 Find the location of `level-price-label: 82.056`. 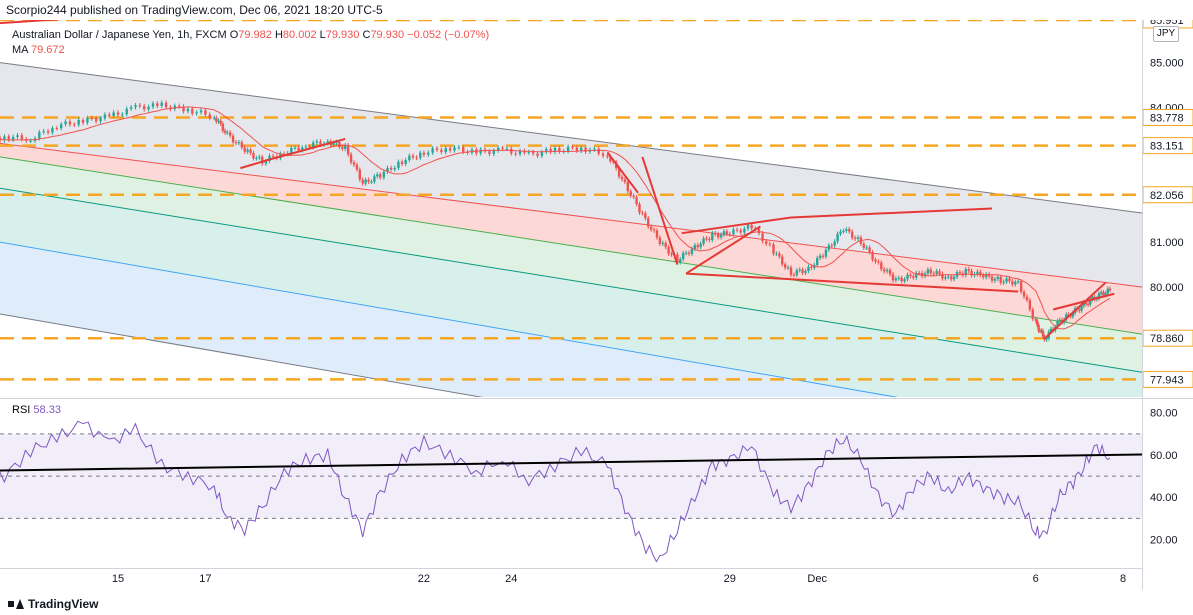

level-price-label: 82.056 is located at coordinates (1167, 196).